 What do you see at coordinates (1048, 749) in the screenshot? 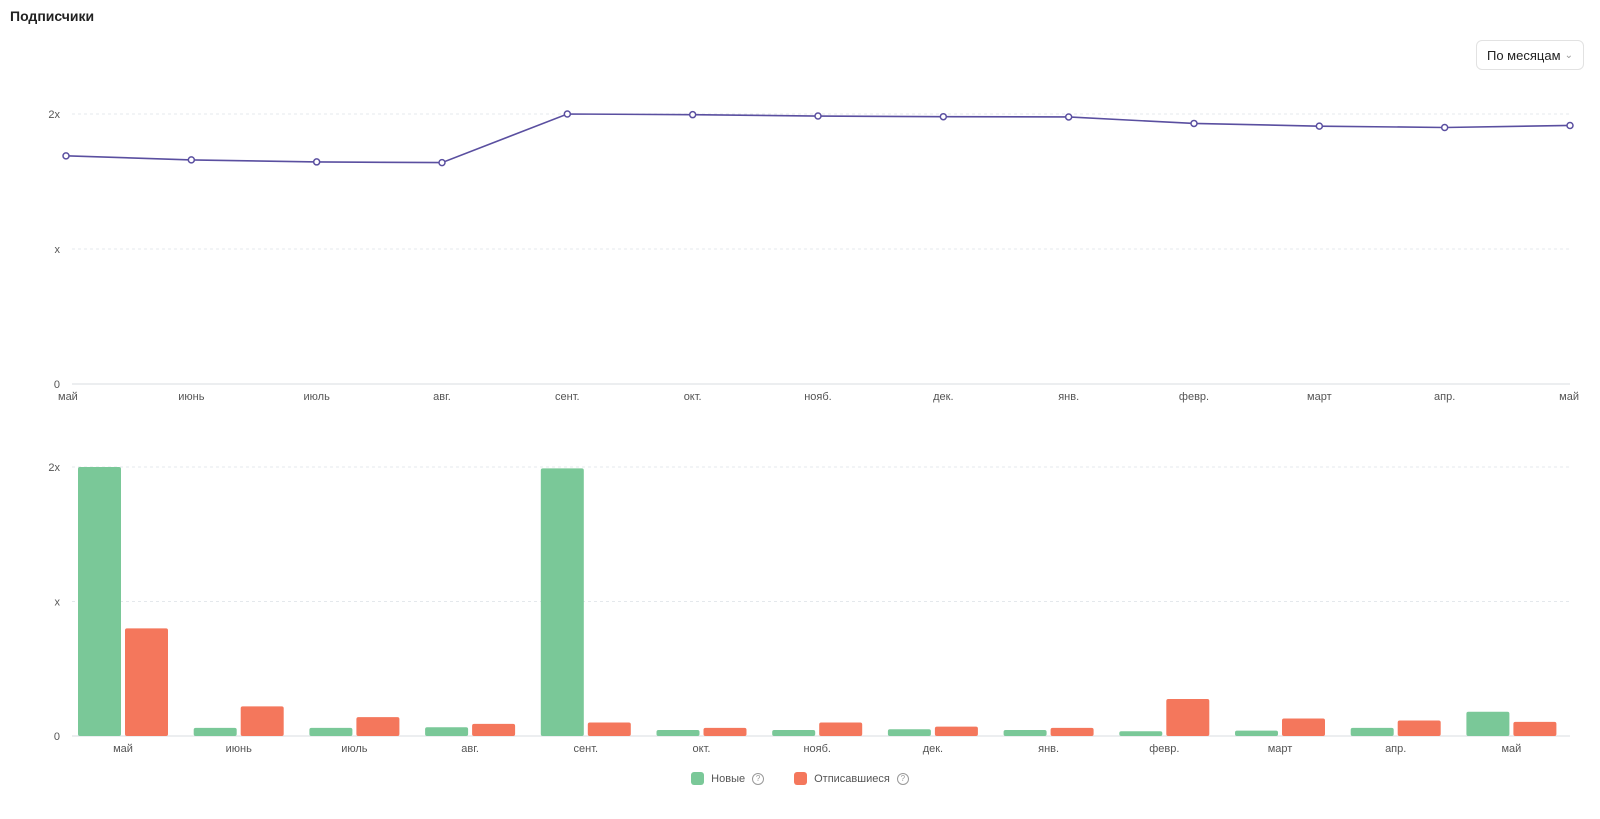
I see `bar-x-tick-label: янв.` at bounding box center [1048, 749].